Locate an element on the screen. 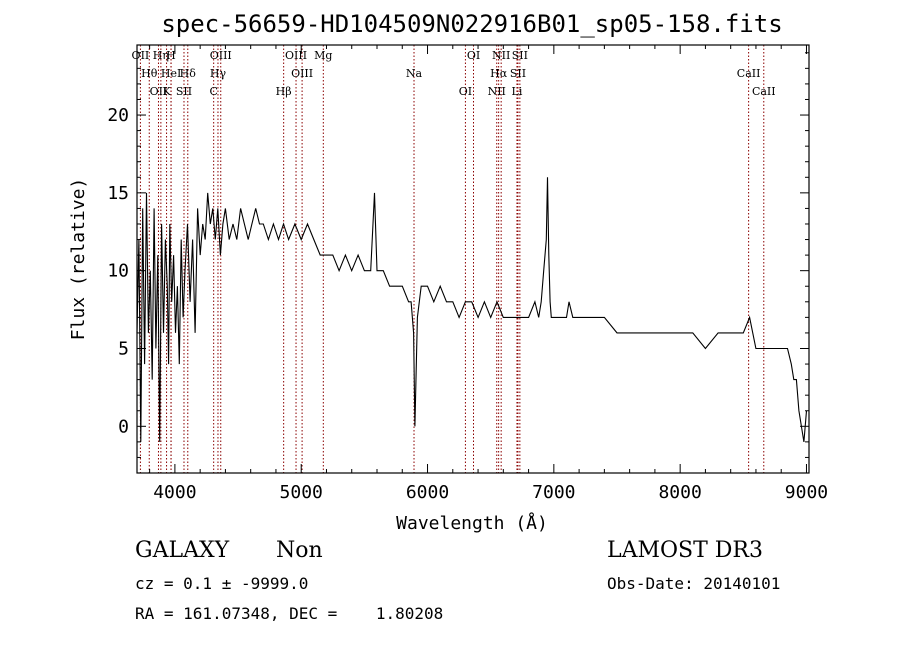 The height and width of the screenshot is (649, 900). line-marker-label: H is located at coordinates (171, 55).